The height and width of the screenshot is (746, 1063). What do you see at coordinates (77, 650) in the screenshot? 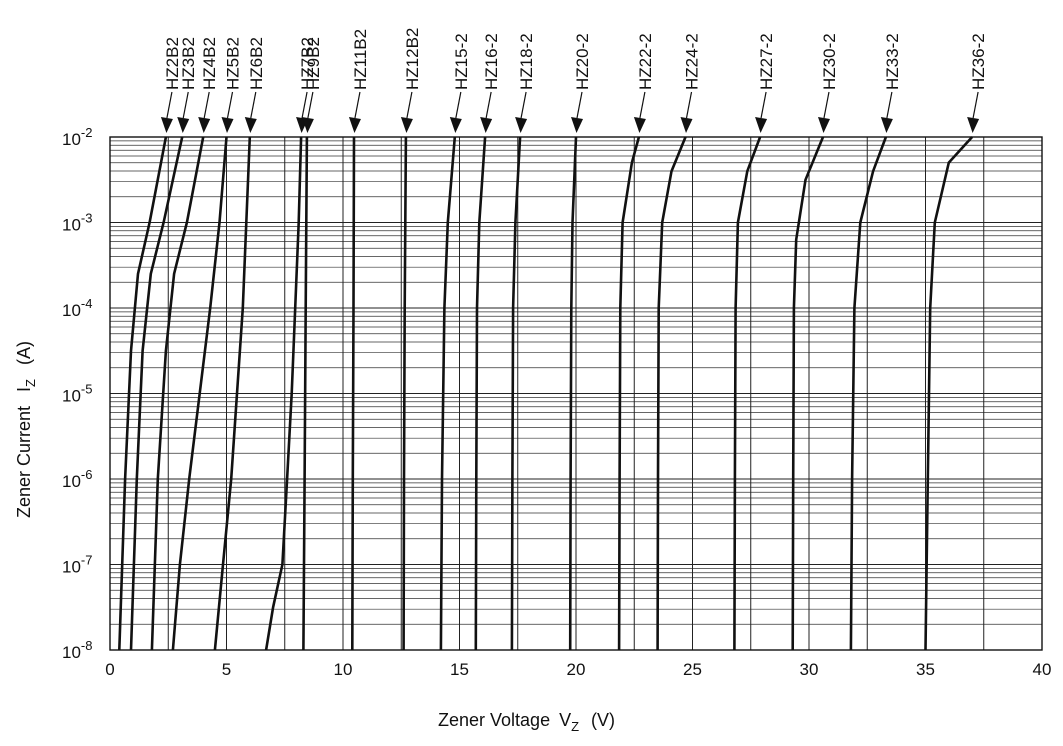
I see `y-tick-label: 10⁻⁸` at bounding box center [77, 650].